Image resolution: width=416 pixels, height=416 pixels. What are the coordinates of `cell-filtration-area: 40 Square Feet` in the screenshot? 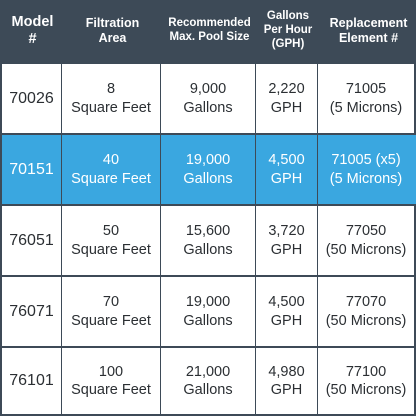 It's located at (110, 169).